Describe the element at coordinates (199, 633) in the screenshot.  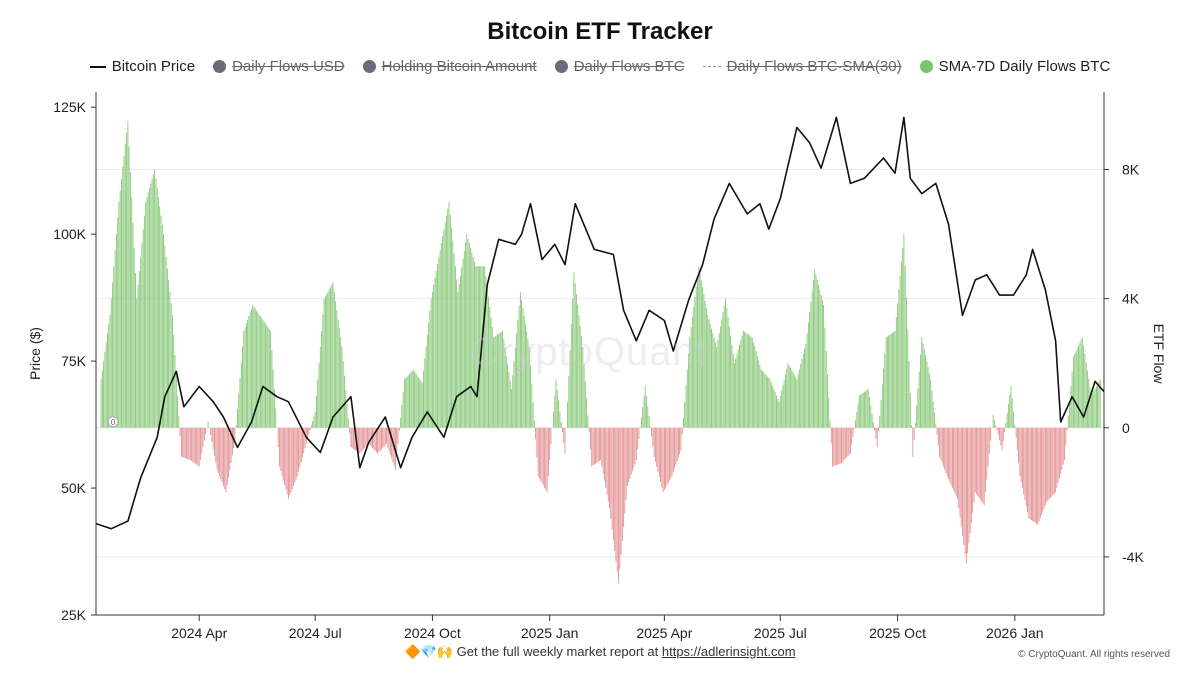
I see `x-tick-label: 2024 Apr` at that location.